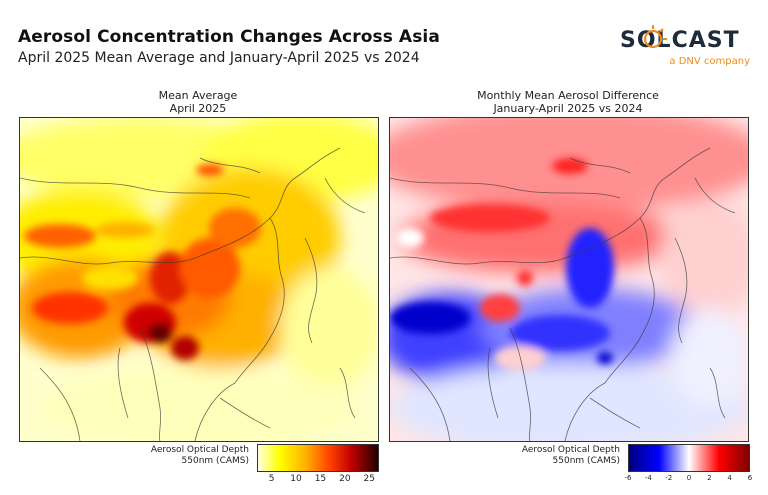 The width and height of the screenshot is (768, 495). What do you see at coordinates (680, 40) in the screenshot?
I see `logo-wordmark: SOLCAST` at bounding box center [680, 40].